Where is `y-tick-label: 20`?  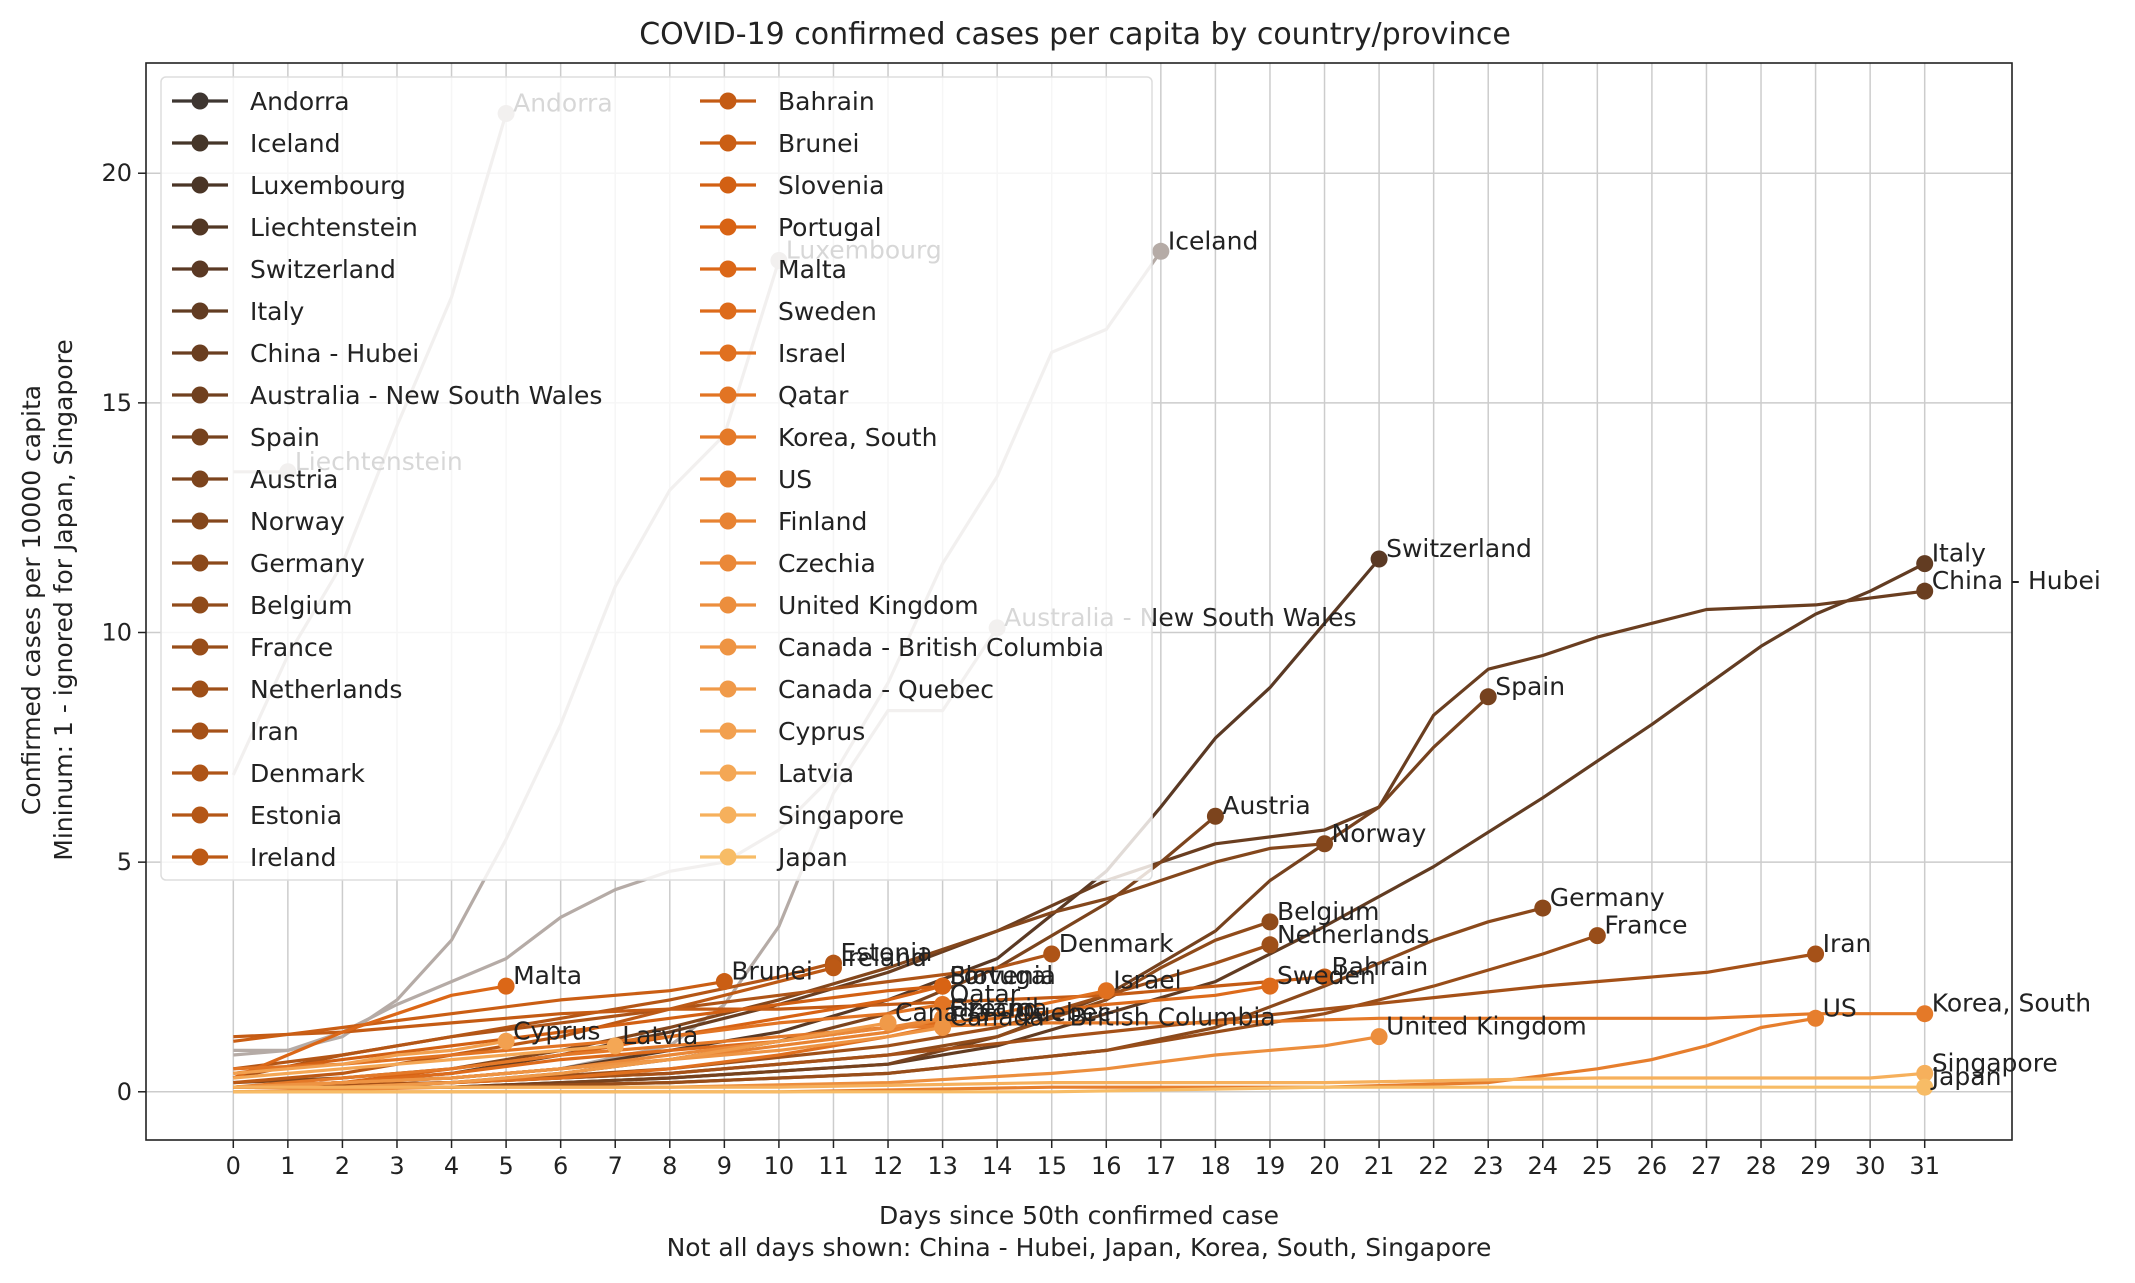
y-tick-label: 20 is located at coordinates (116, 173).